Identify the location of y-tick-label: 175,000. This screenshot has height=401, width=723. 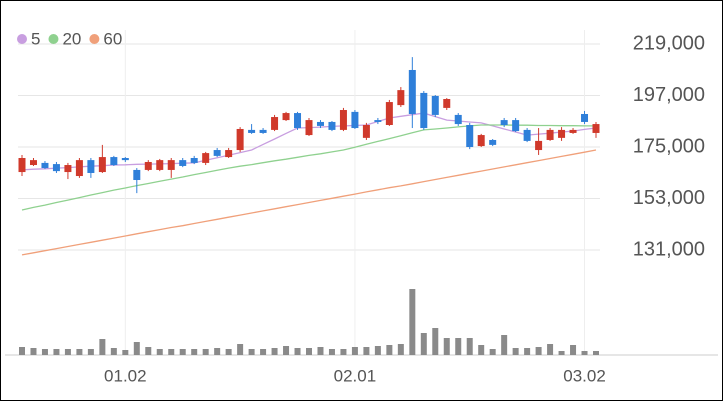
(669, 146).